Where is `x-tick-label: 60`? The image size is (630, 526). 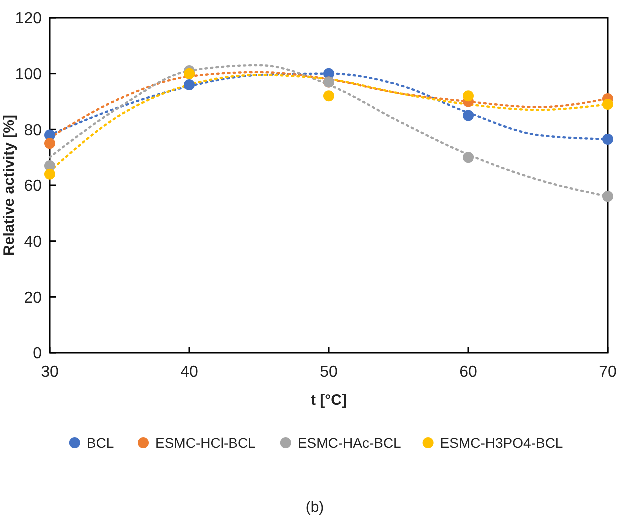
x-tick-label: 60 is located at coordinates (469, 372).